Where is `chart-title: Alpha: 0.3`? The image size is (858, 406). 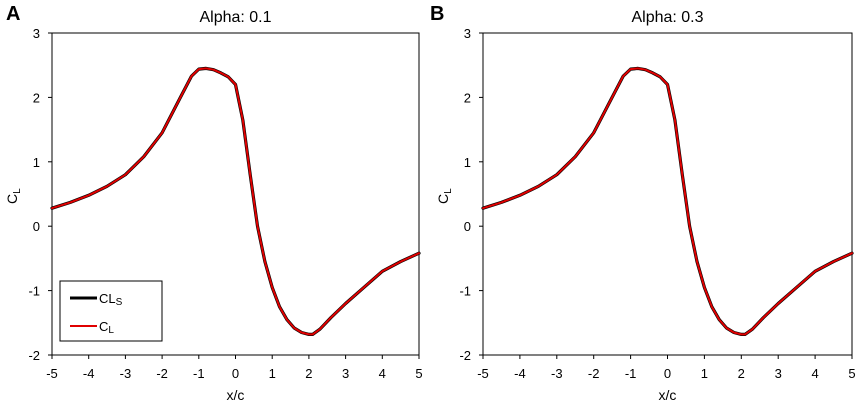 chart-title: Alpha: 0.3 is located at coordinates (667, 17).